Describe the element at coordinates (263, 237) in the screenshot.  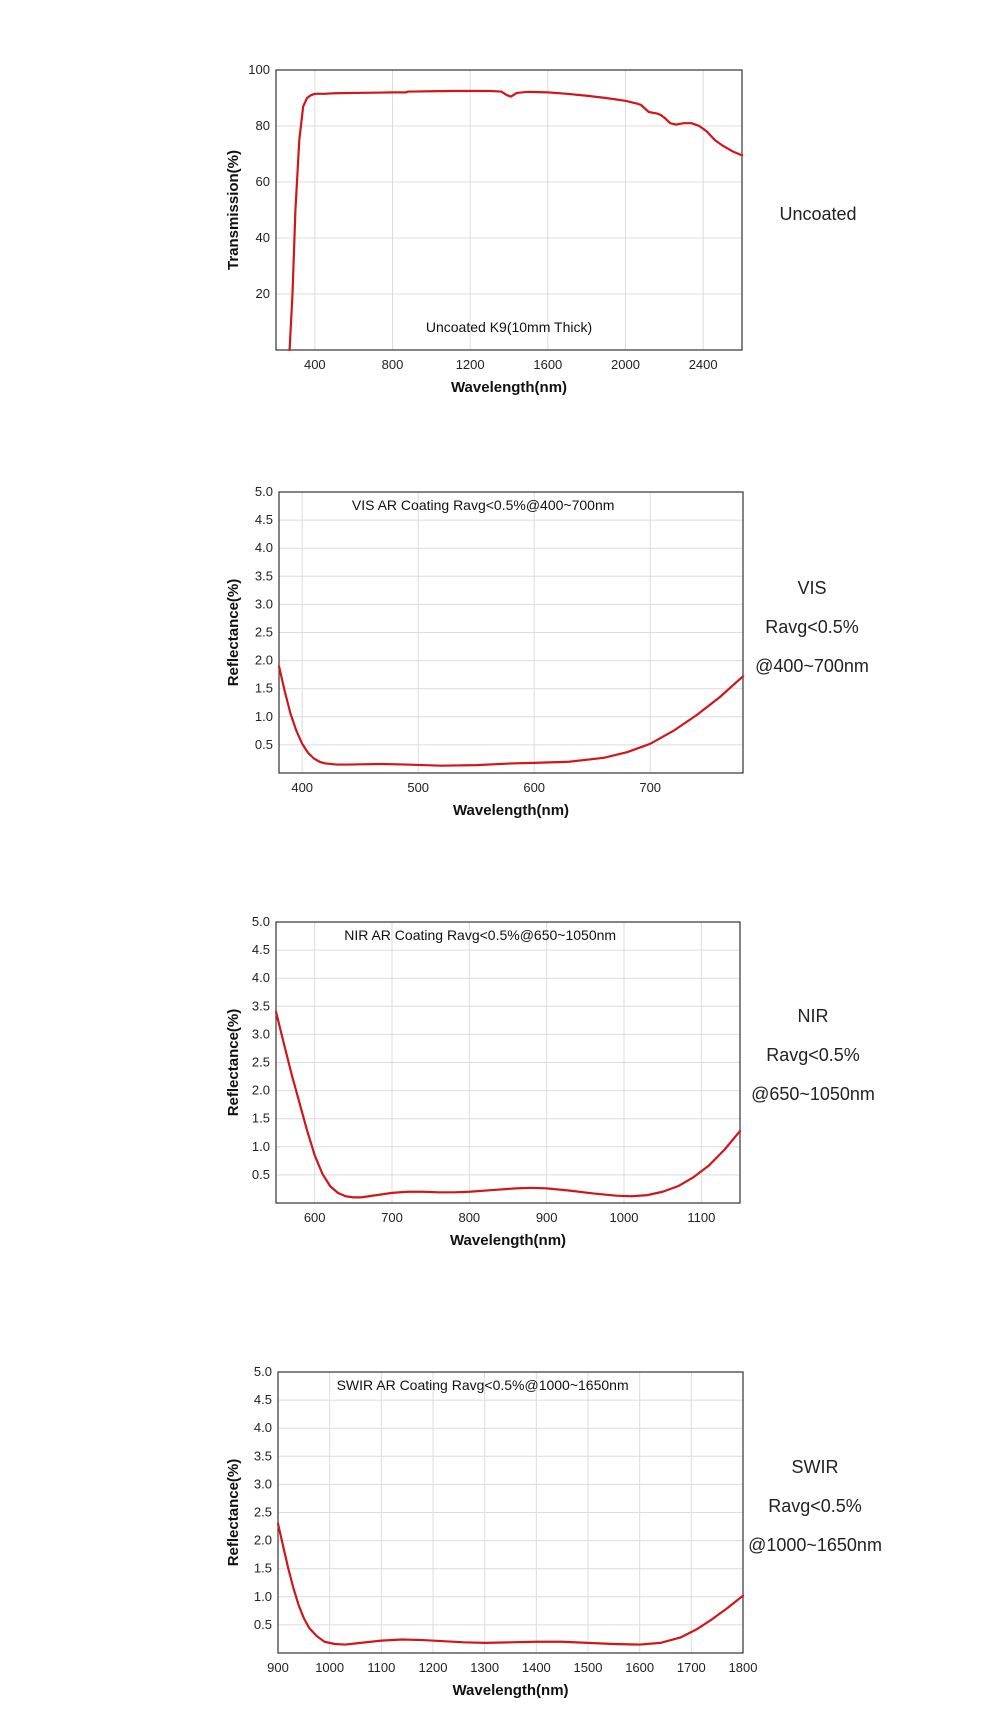
I see `y-tick-label: 40` at that location.